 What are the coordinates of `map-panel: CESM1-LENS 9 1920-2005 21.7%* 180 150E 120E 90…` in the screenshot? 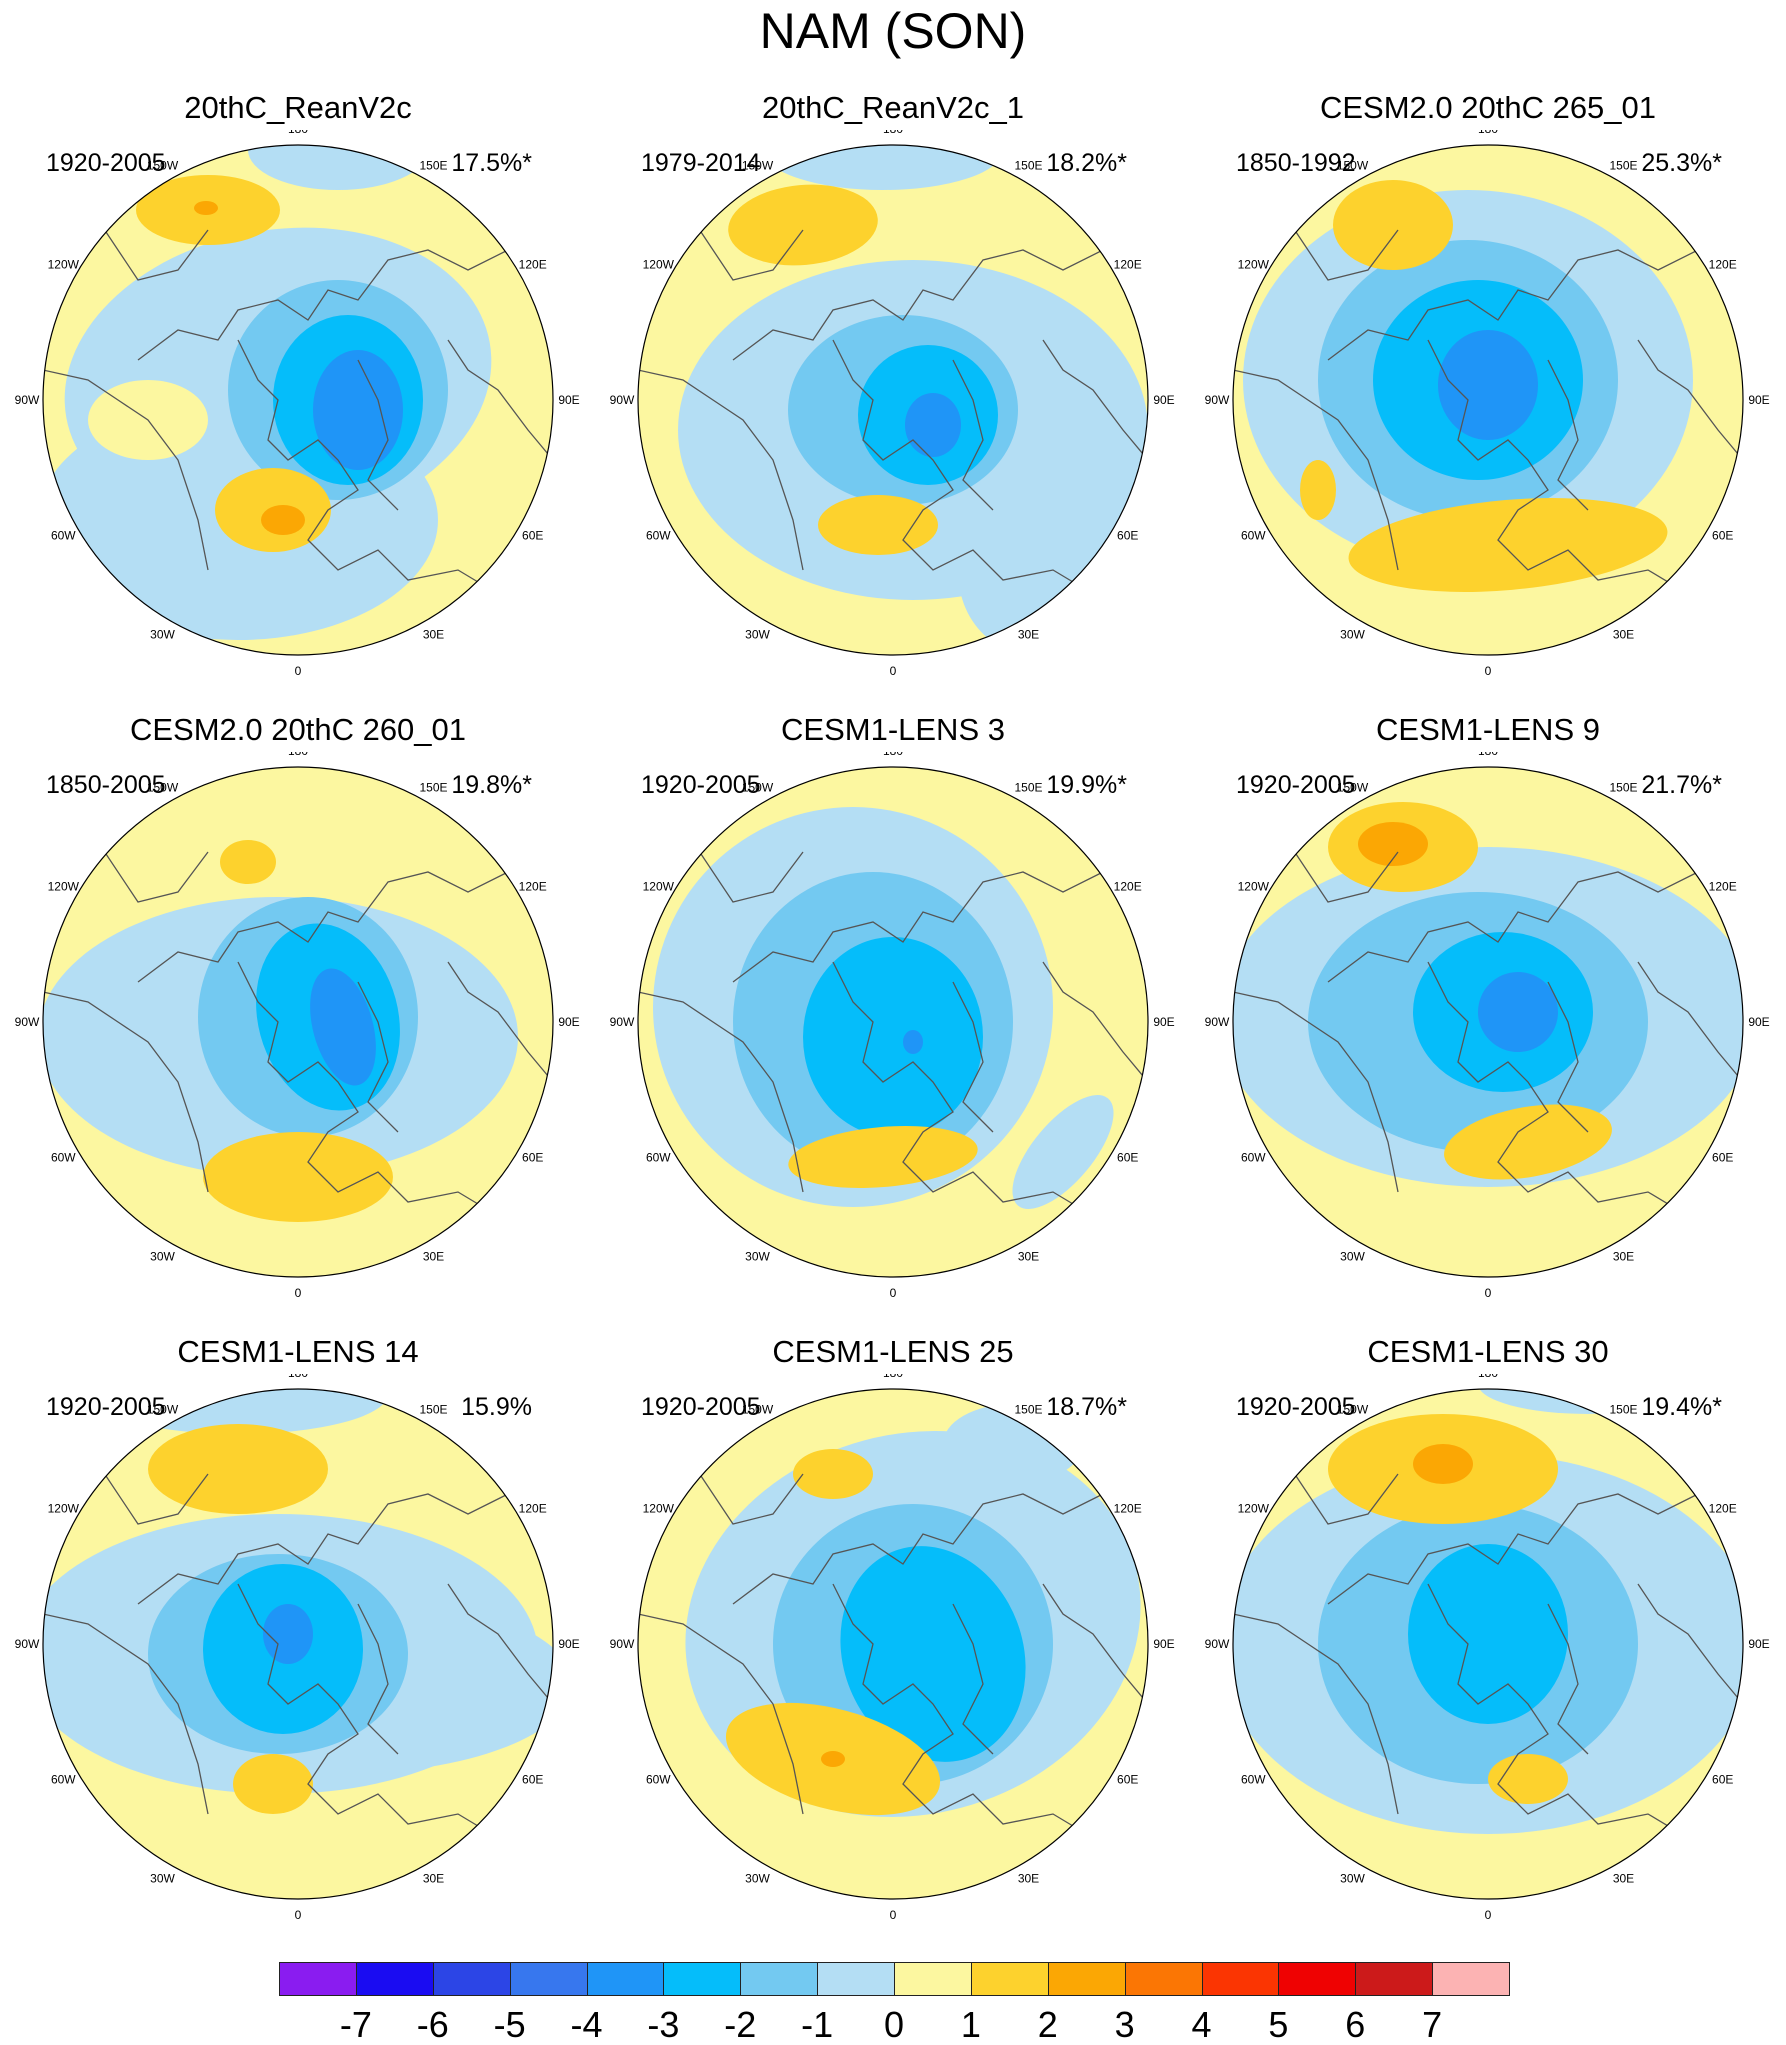 It's located at (1488, 1022).